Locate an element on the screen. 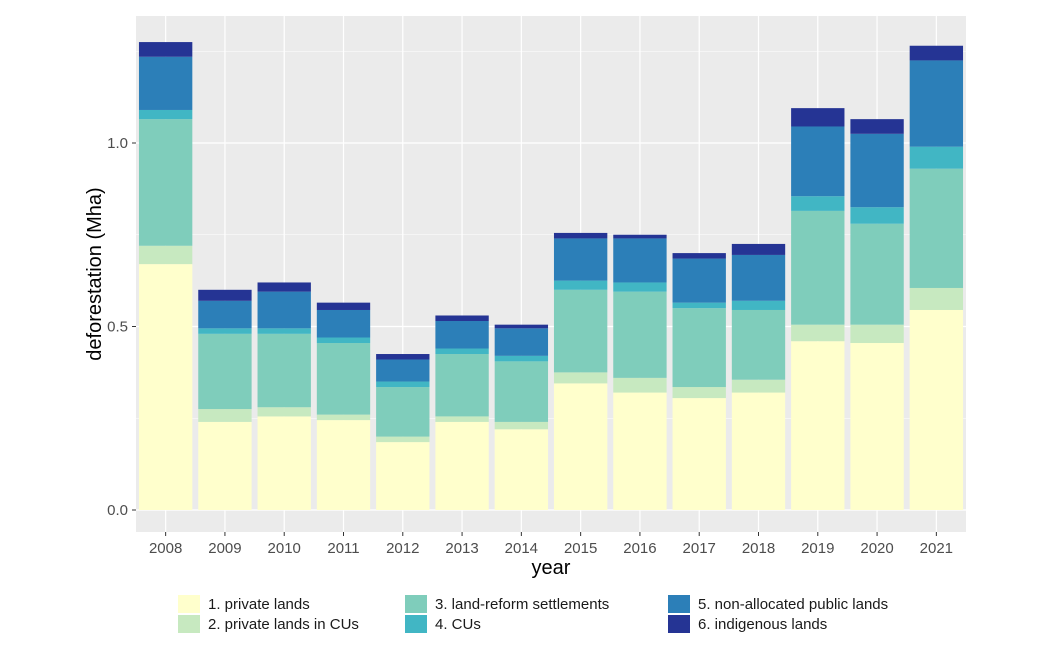 This screenshot has width=1055, height=662. y-tick-label: 0.0 is located at coordinates (117, 510).